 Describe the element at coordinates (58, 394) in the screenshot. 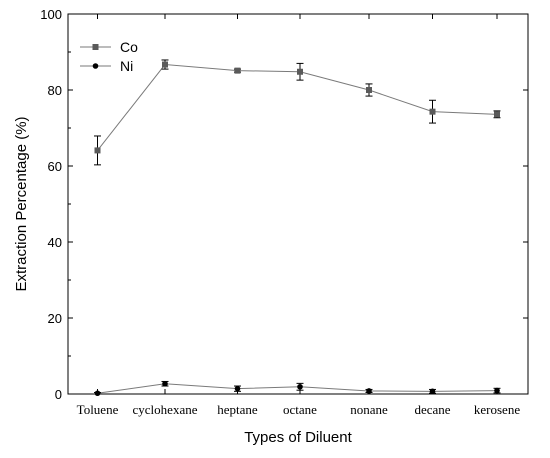

I see `y-tick-label: 0` at that location.